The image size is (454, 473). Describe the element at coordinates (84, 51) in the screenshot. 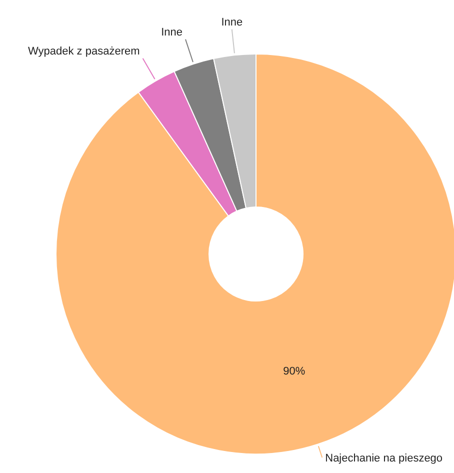

I see `slice-label: Wypadek z pasażerem` at that location.